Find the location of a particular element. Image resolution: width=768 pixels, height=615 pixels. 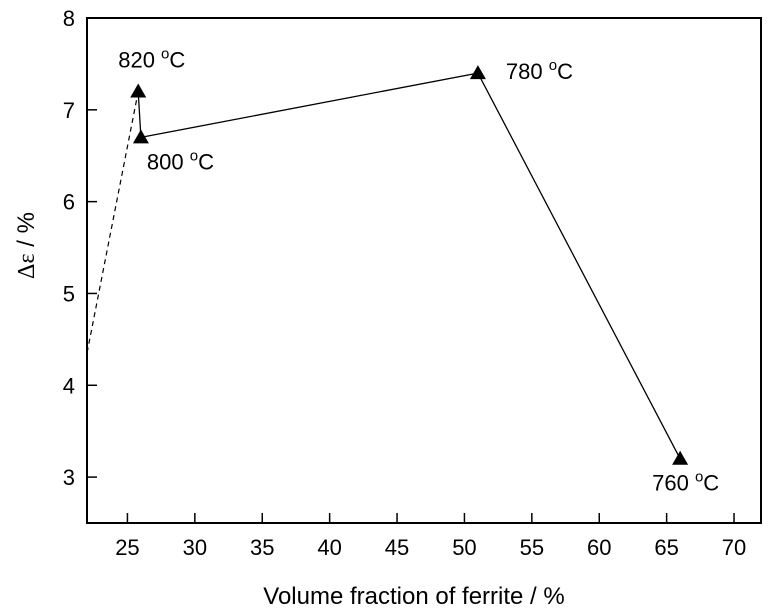

x-tick-label: 65 is located at coordinates (666, 547).